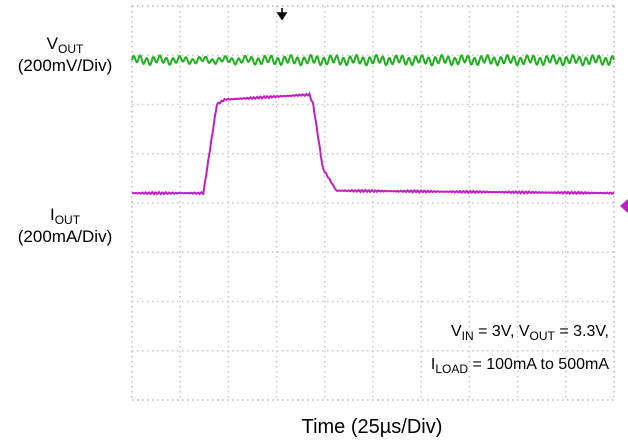 This screenshot has width=628, height=446. Describe the element at coordinates (71, 49) in the screenshot. I see `vout-label-sub: OUT` at that location.